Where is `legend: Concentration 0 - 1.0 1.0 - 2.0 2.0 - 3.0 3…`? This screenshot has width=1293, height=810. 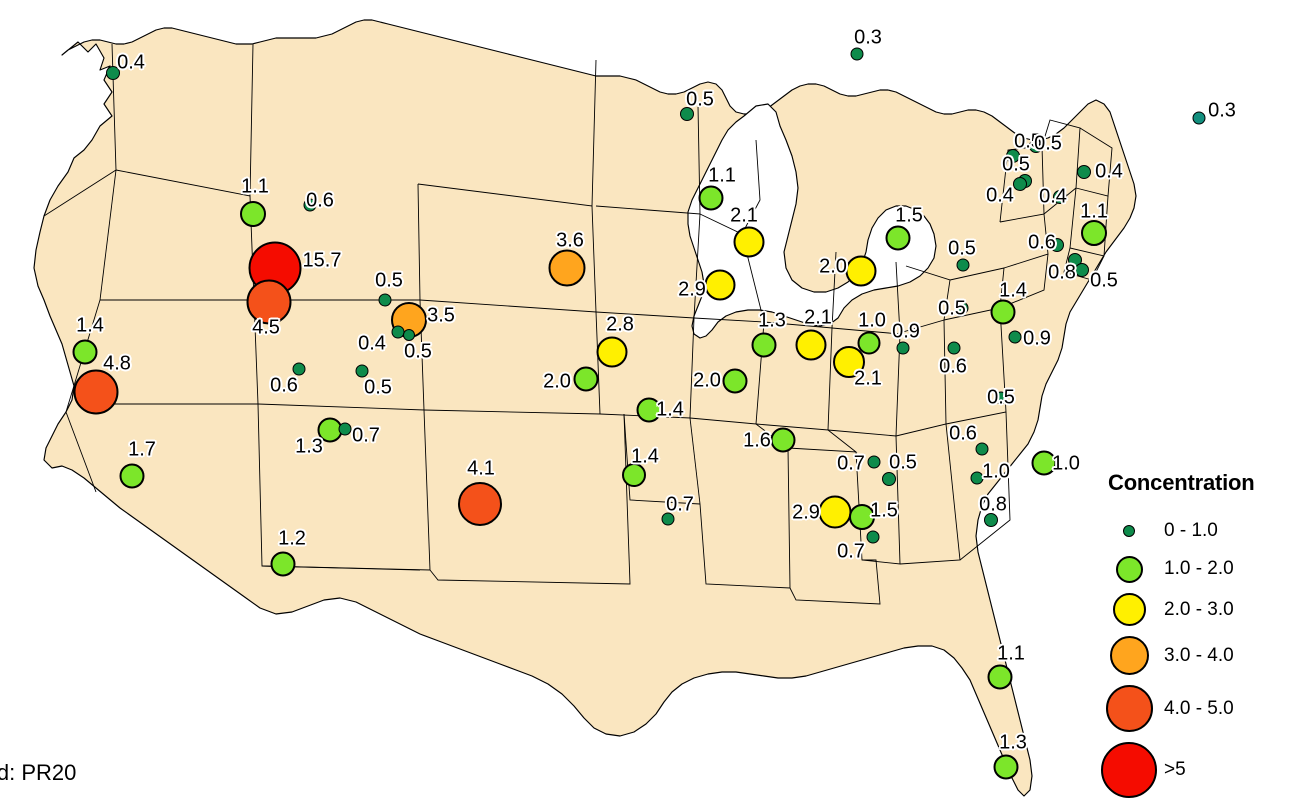 legend: Concentration 0 - 1.0 1.0 - 2.0 2.0 - 3.0 3… is located at coordinates (1195, 636).